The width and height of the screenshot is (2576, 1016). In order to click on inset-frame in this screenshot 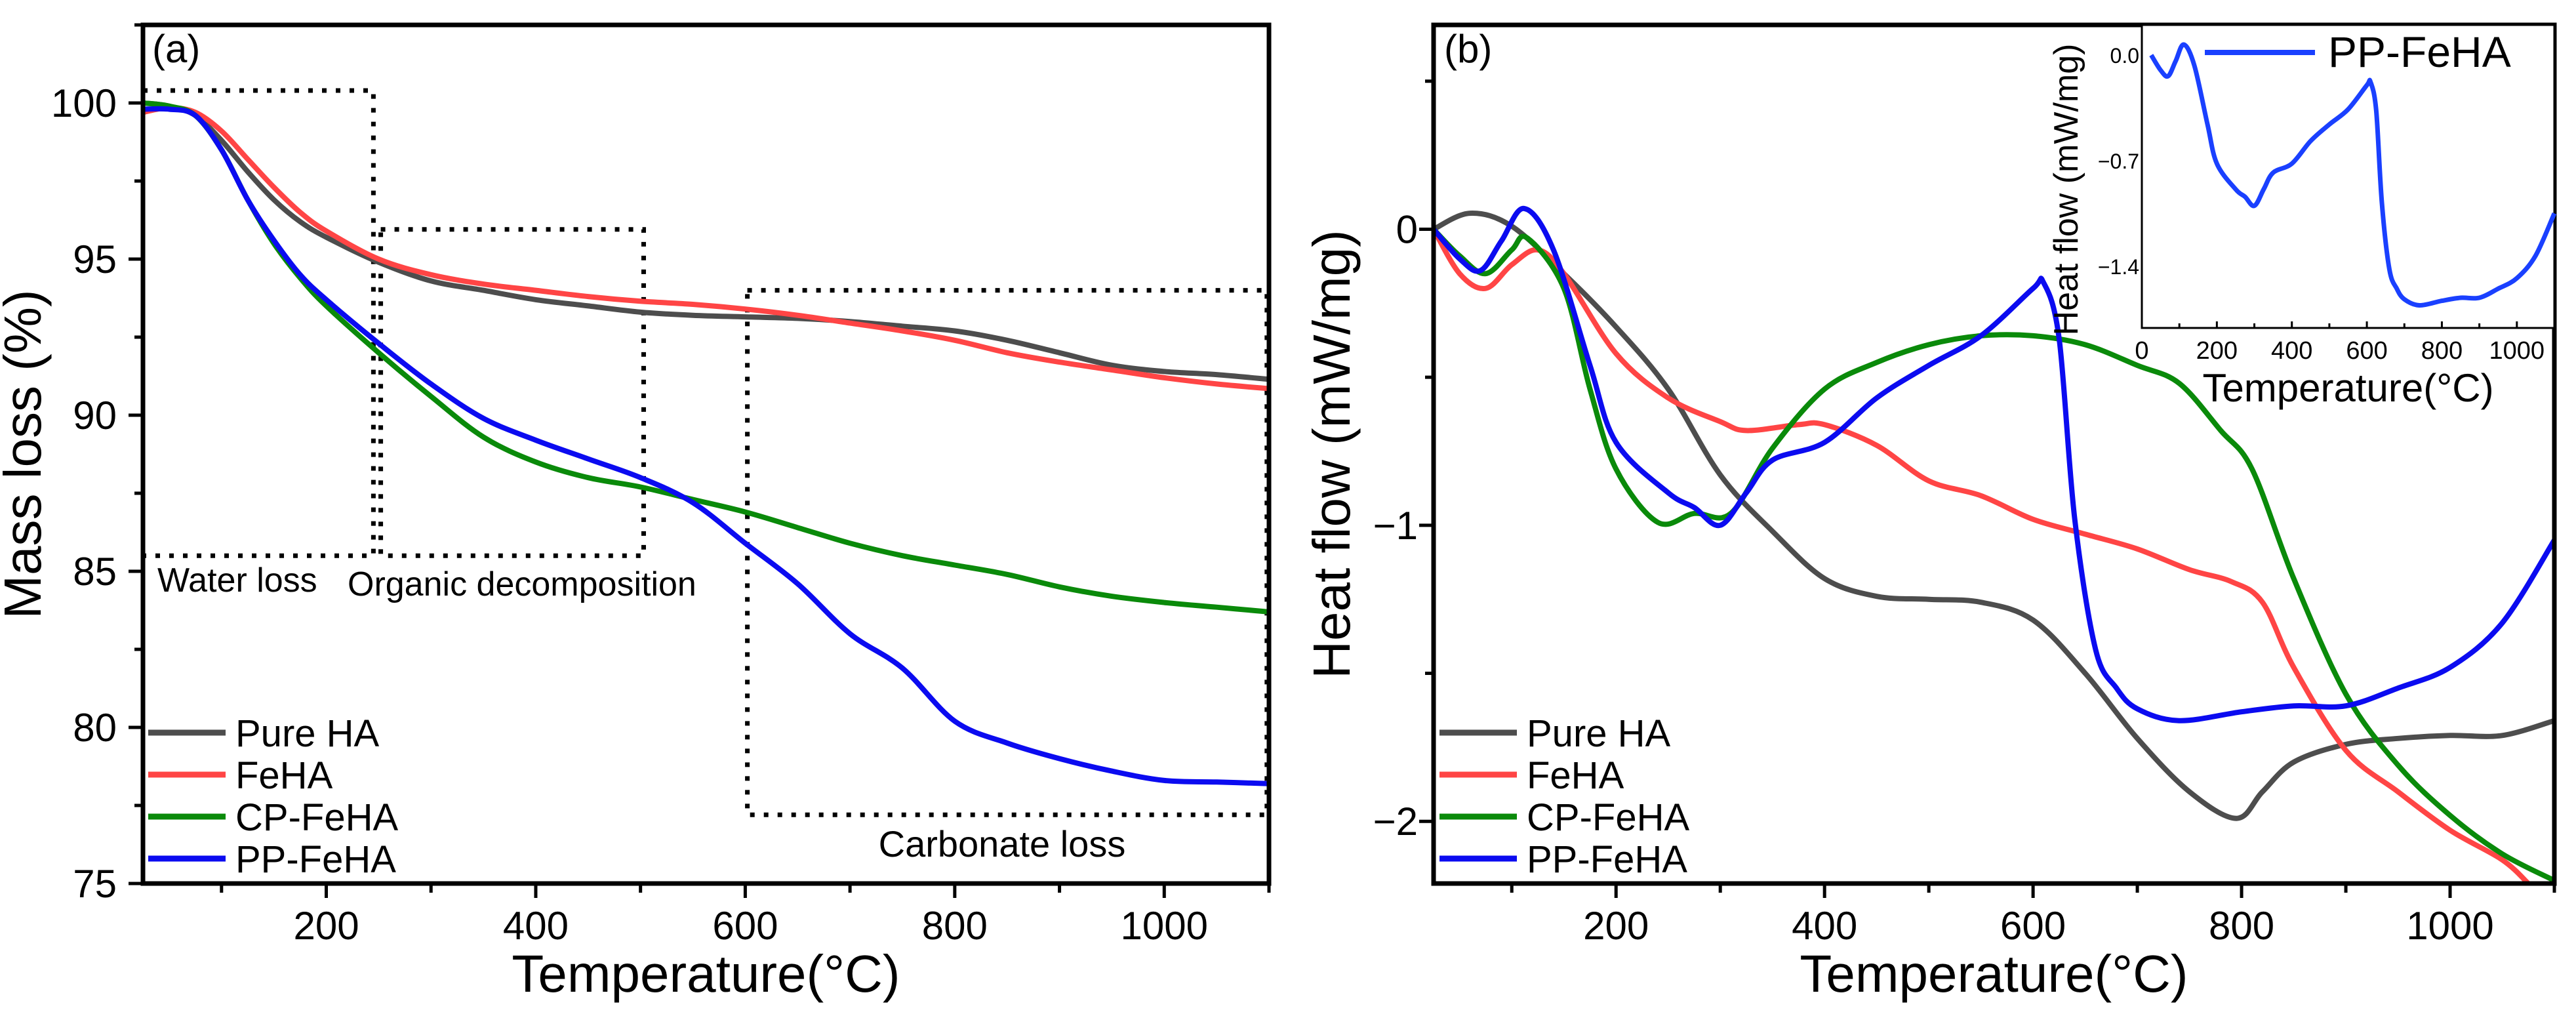, I will do `click(2348, 176)`.